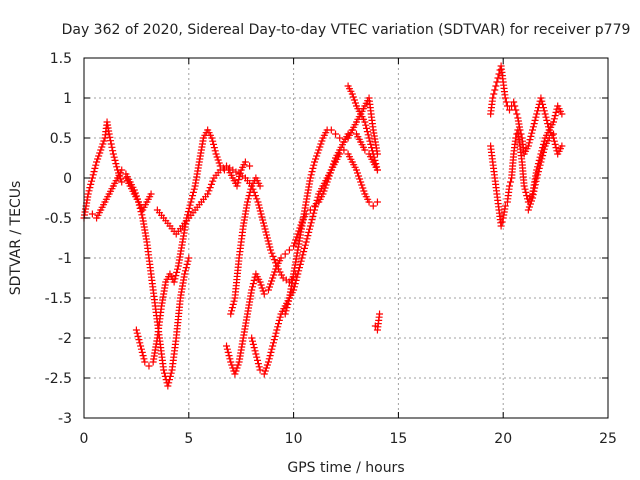 The image size is (640, 480). What do you see at coordinates (314, 262) in the screenshot?
I see `series-arc-g` at bounding box center [314, 262].